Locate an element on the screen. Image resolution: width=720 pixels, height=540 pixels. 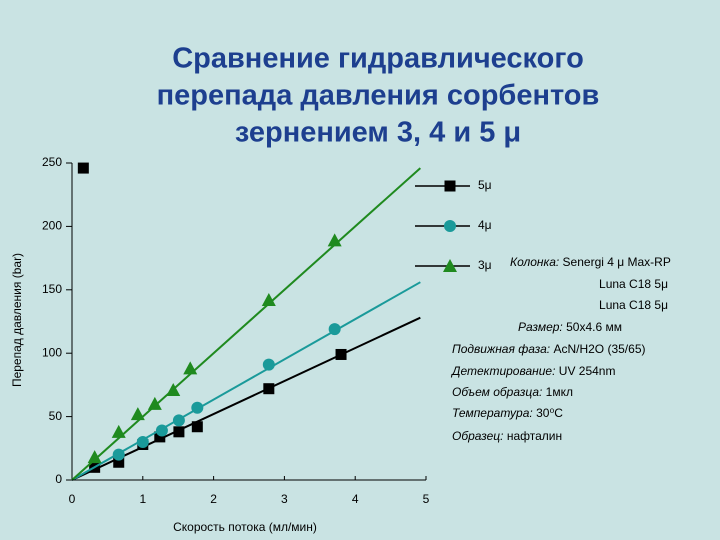
note: Образец: нафталин is located at coordinates (507, 436).